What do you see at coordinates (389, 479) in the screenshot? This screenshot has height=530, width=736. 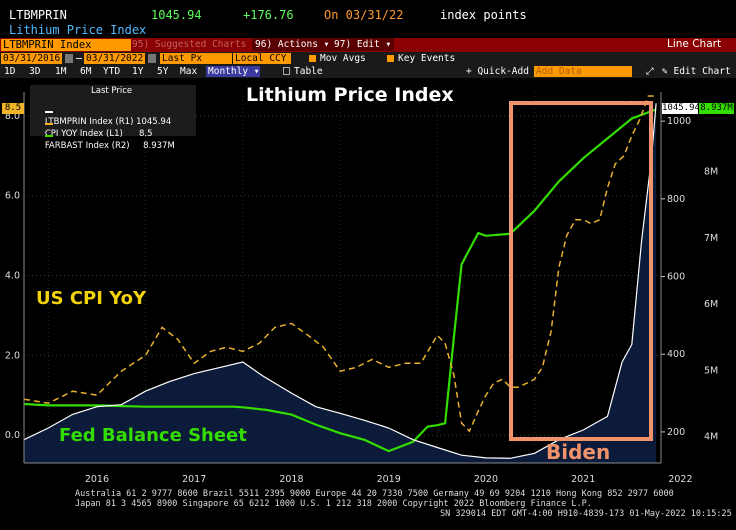 I see `x-tick-label: 2019` at bounding box center [389, 479].